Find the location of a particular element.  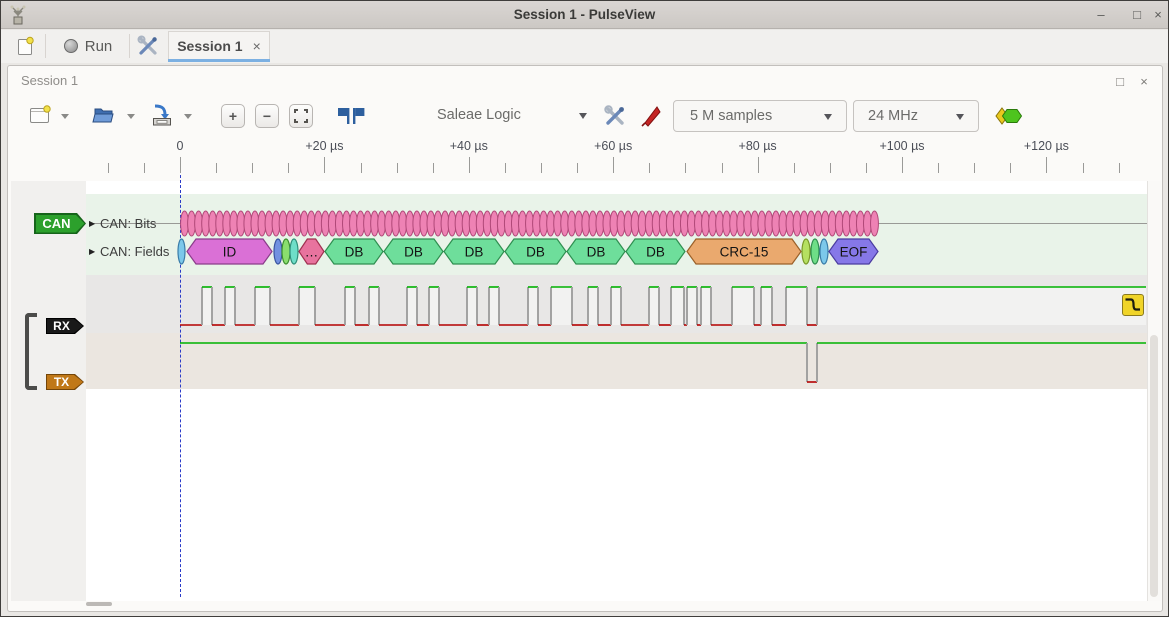

session-restore-button: □ is located at coordinates (1120, 81).